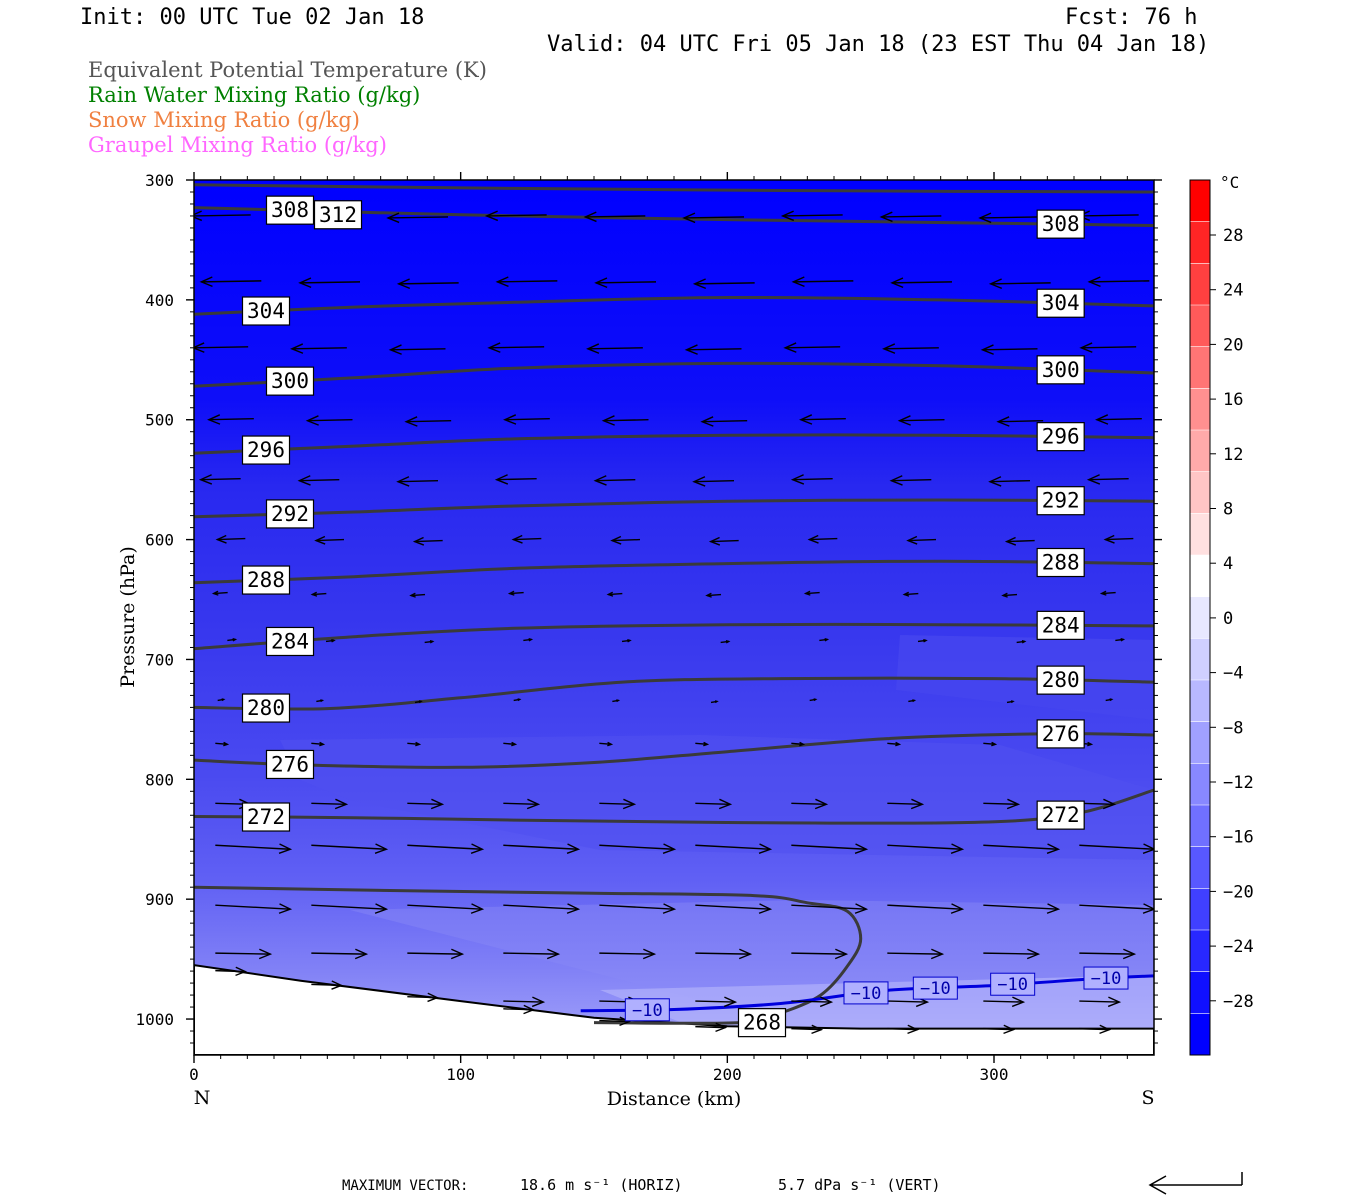  I want to click on contour-label-312: 312, so click(338, 215).